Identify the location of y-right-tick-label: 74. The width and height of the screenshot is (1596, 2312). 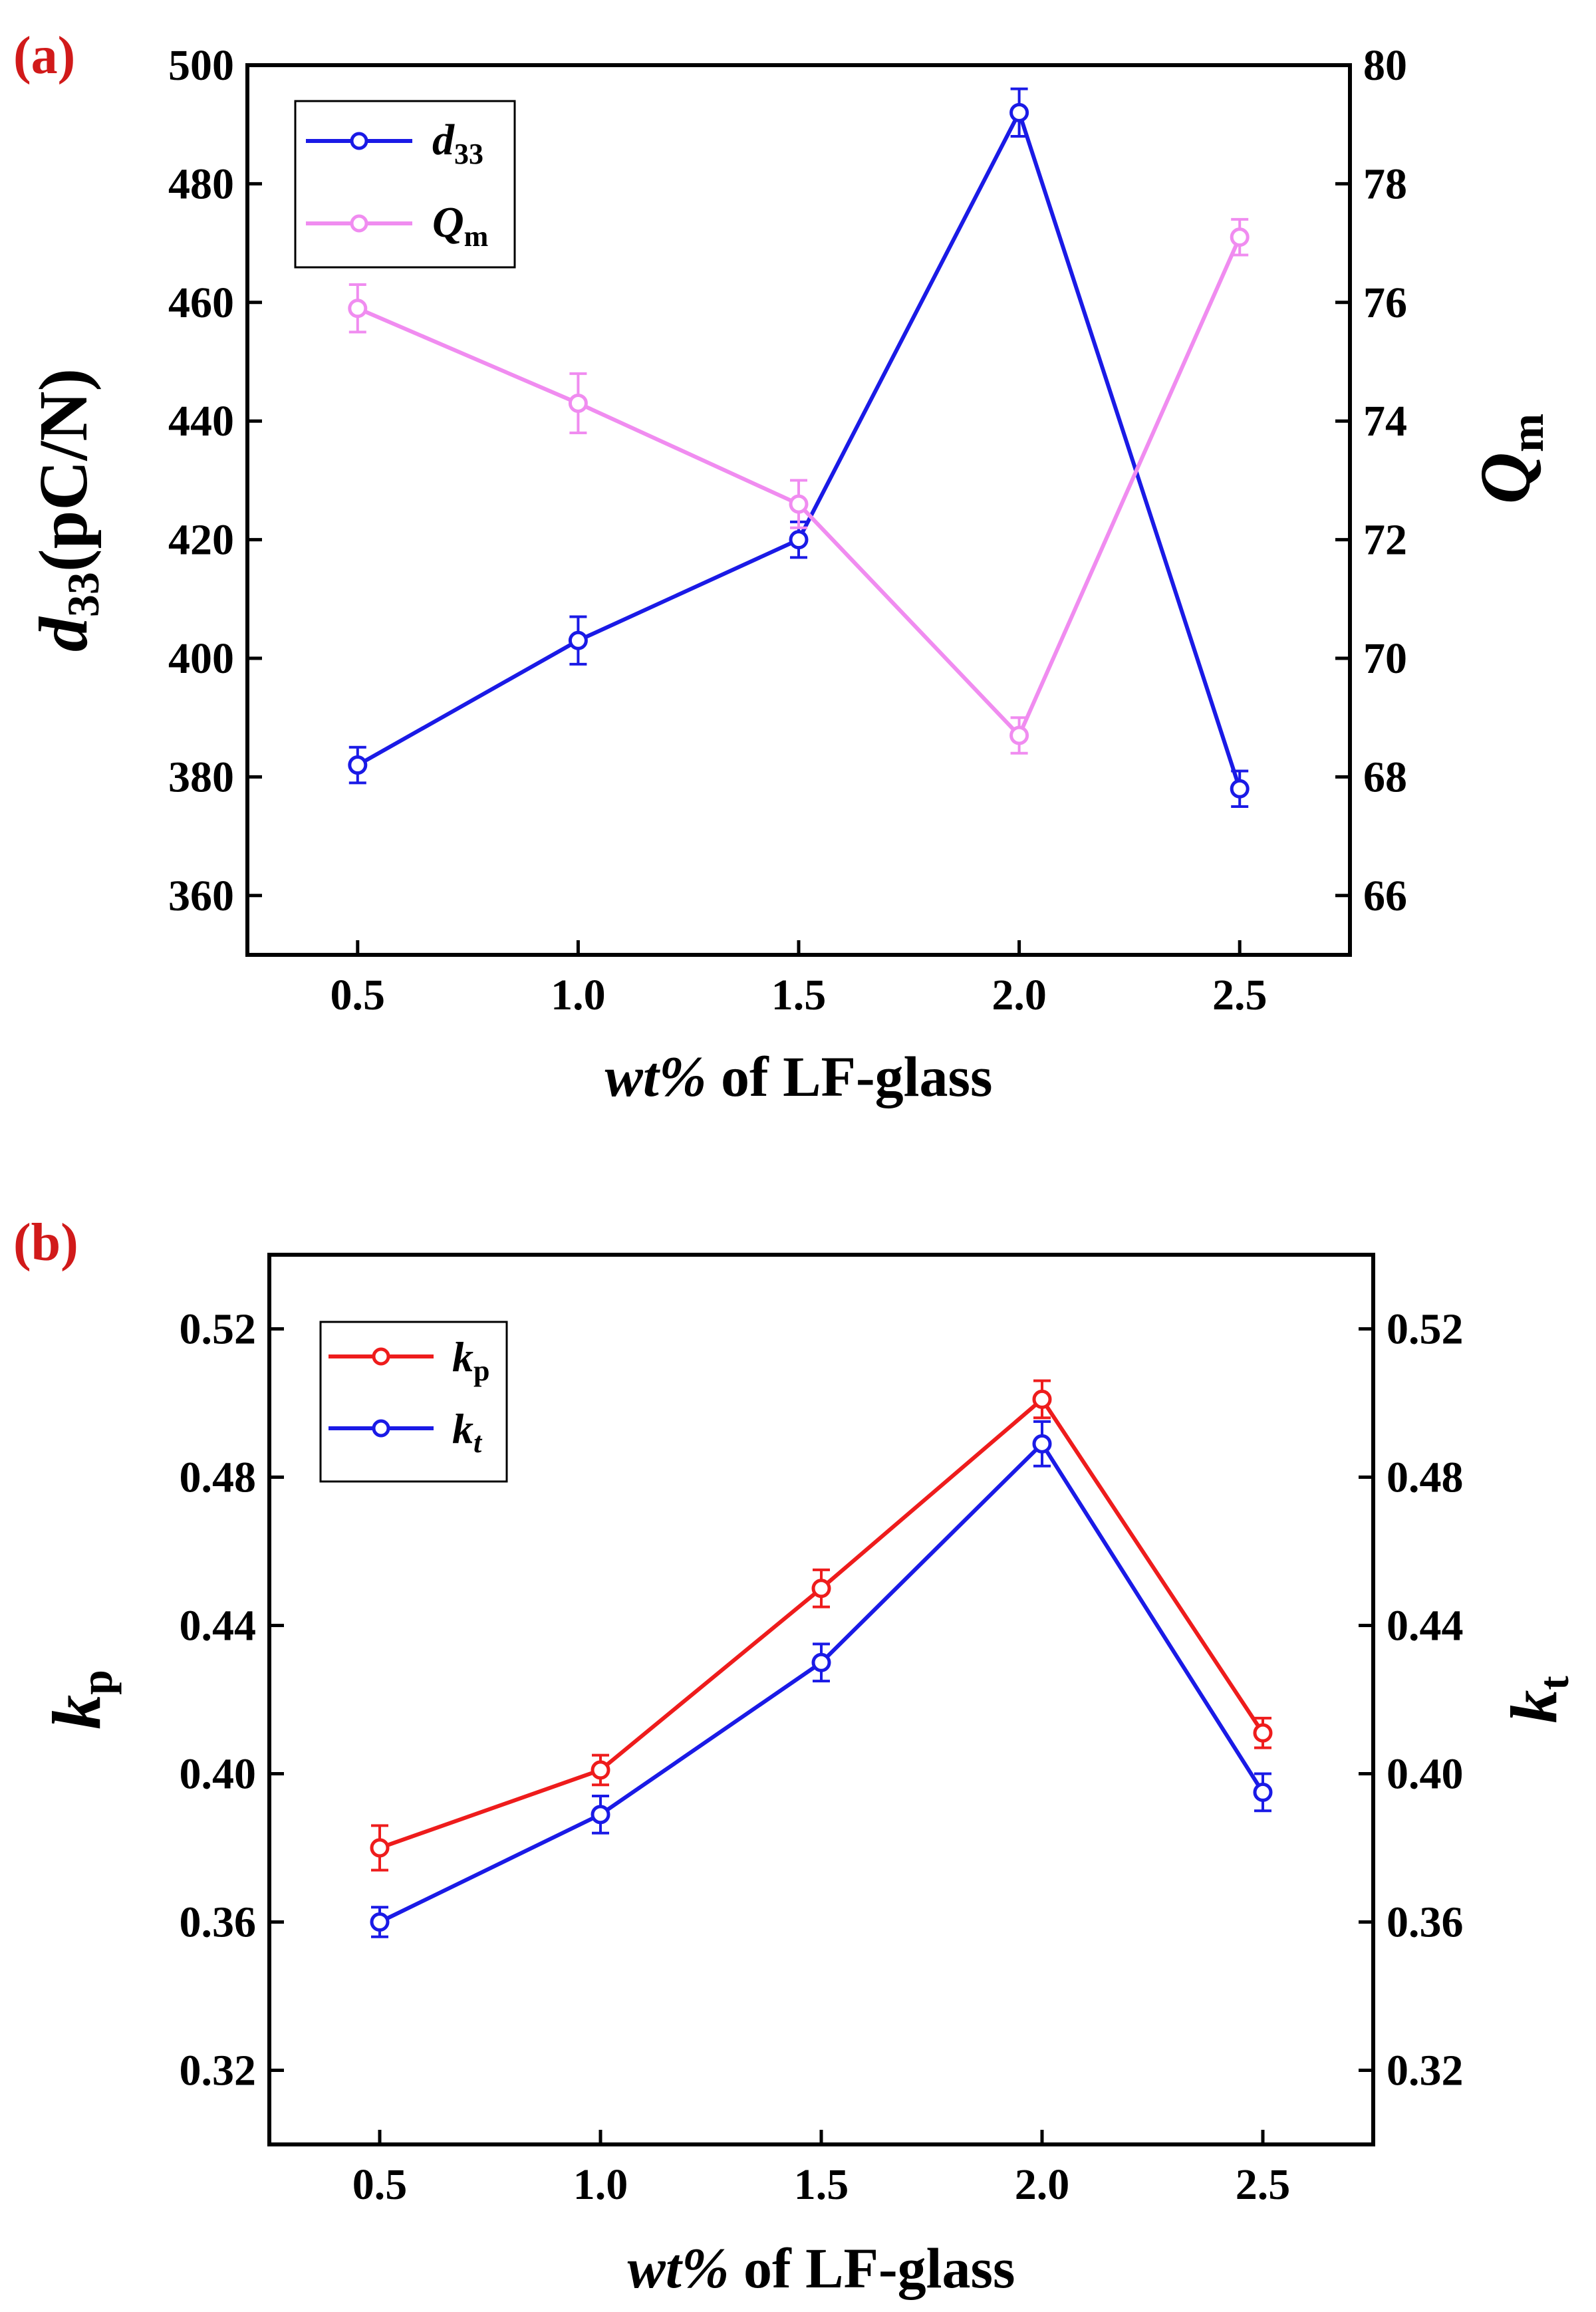
(1385, 421).